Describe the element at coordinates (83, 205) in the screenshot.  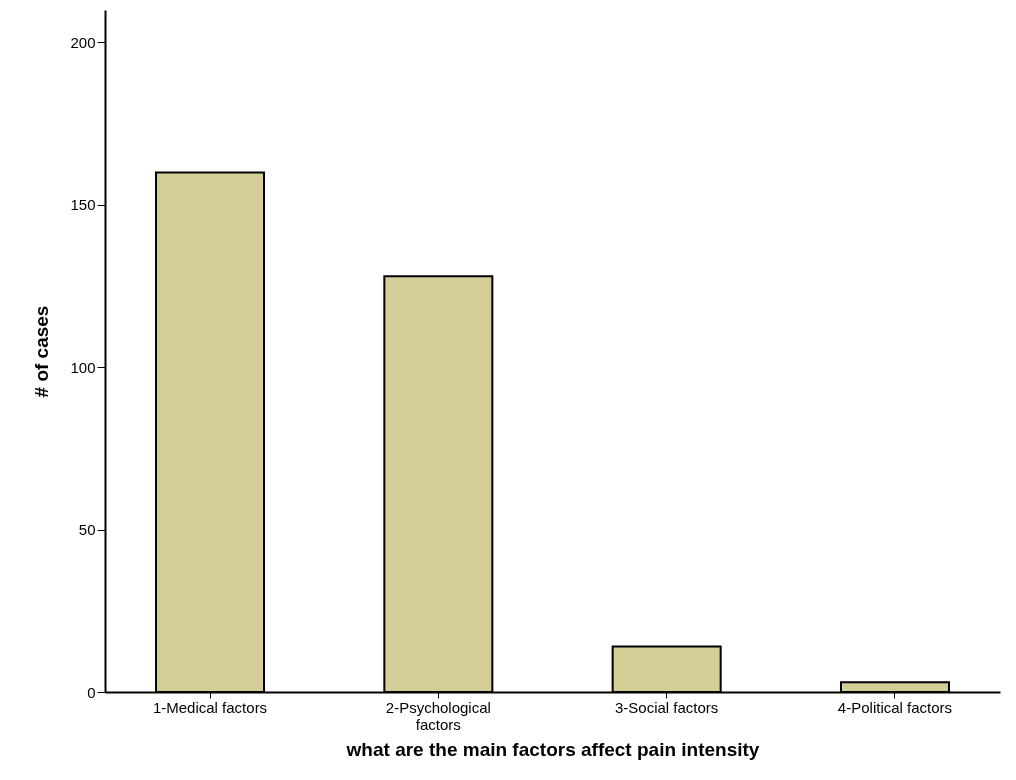
I see `y-tick-label: 150` at that location.